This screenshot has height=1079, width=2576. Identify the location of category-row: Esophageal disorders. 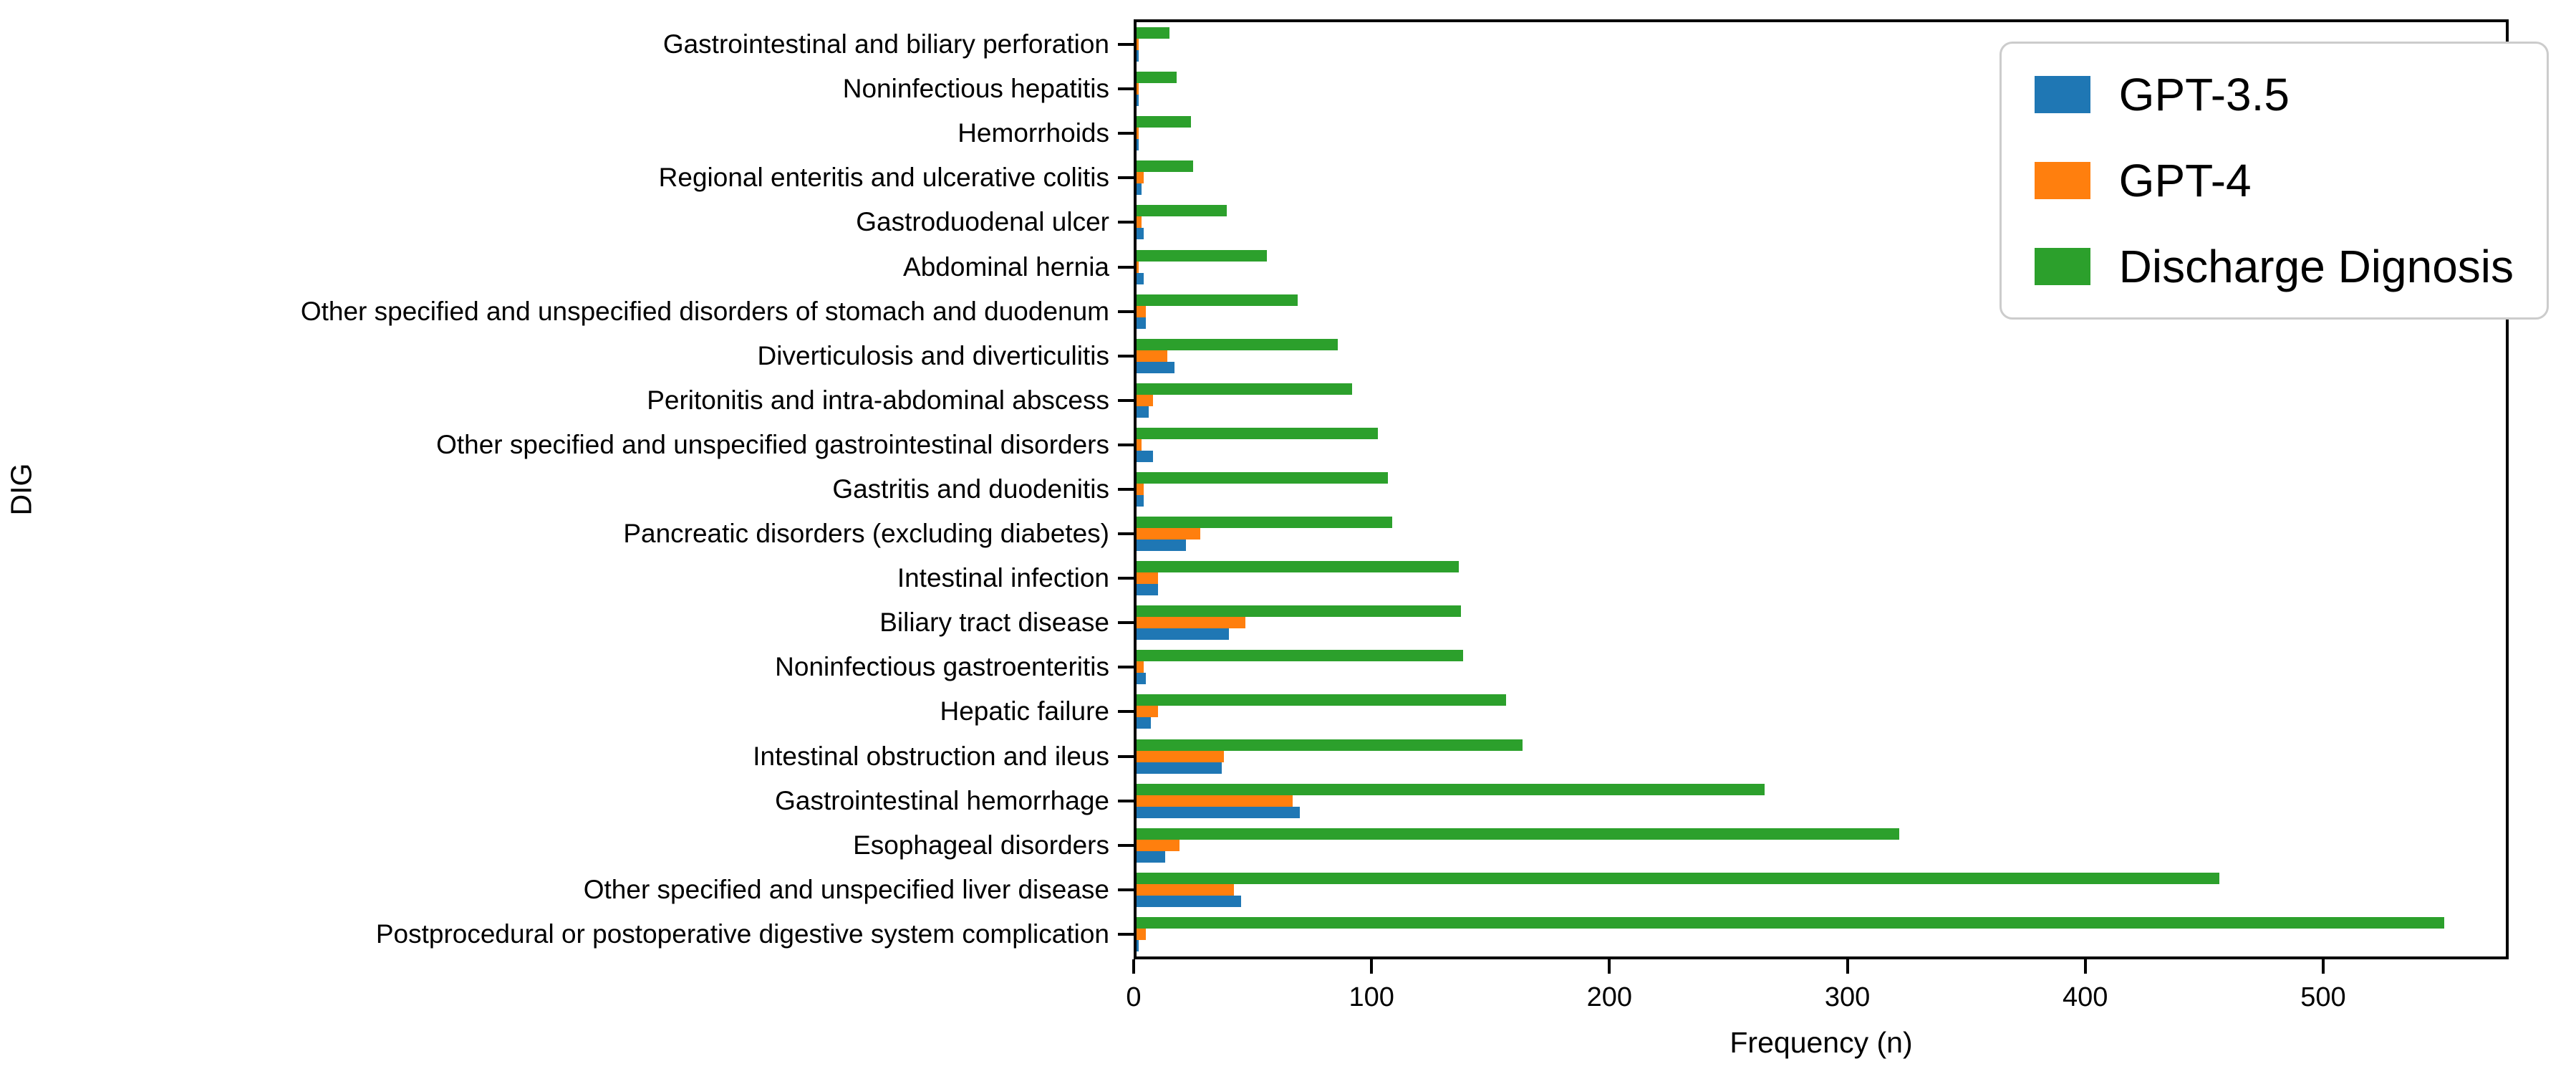
(1679, 845).